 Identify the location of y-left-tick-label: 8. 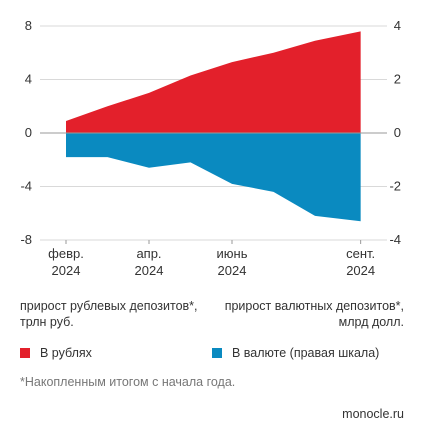
(28, 25).